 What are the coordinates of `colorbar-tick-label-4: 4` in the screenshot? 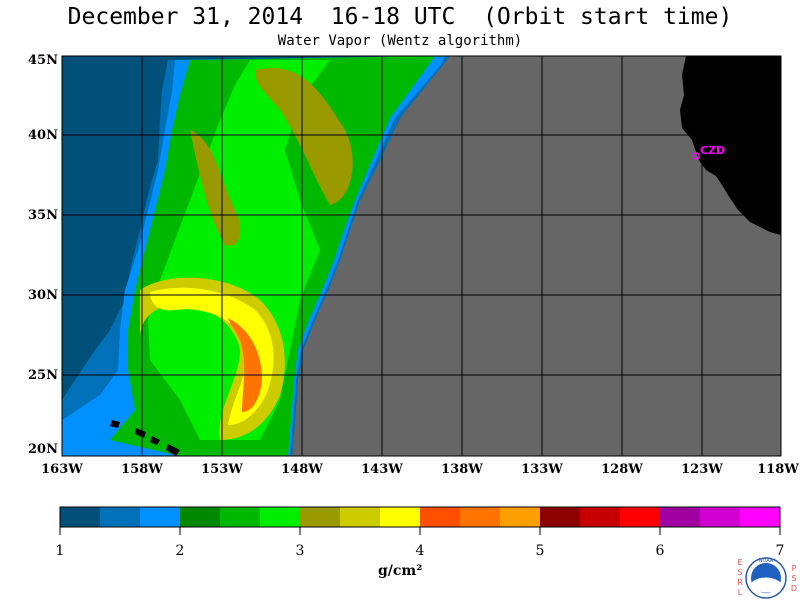 It's located at (420, 551).